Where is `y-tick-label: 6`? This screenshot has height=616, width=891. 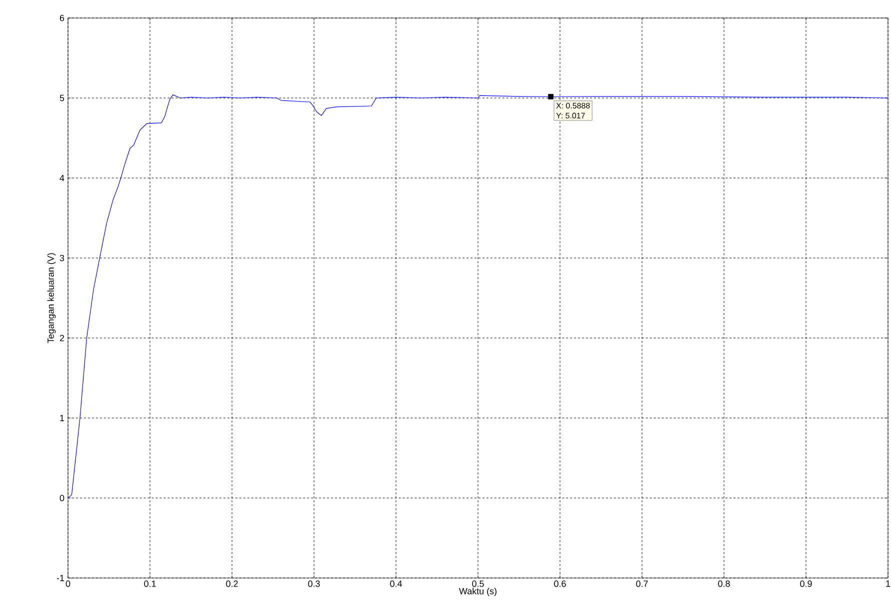 y-tick-label: 6 is located at coordinates (62, 18).